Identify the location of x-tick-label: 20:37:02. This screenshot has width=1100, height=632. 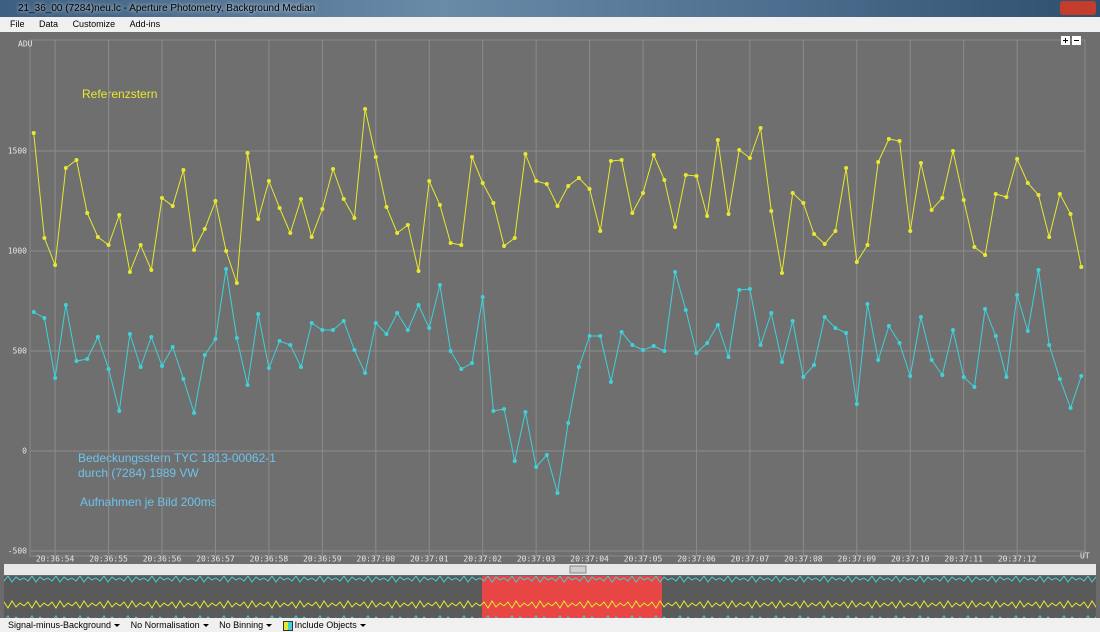
(482, 559).